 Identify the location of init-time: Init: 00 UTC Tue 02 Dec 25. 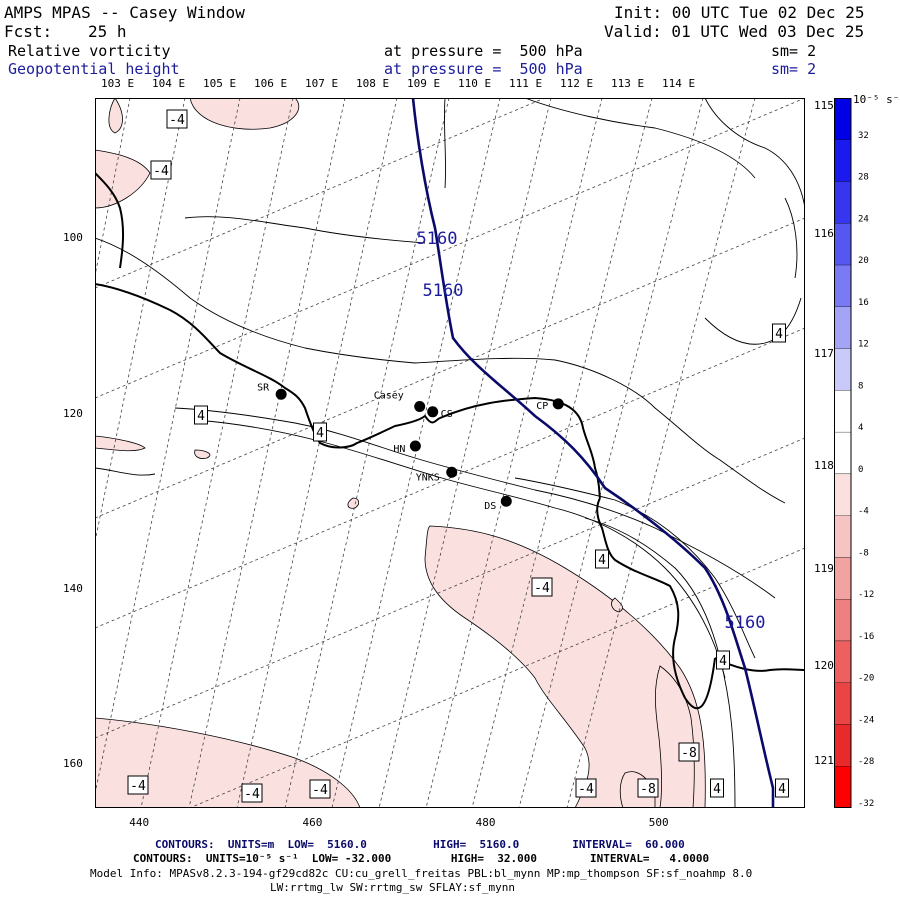
(739, 12).